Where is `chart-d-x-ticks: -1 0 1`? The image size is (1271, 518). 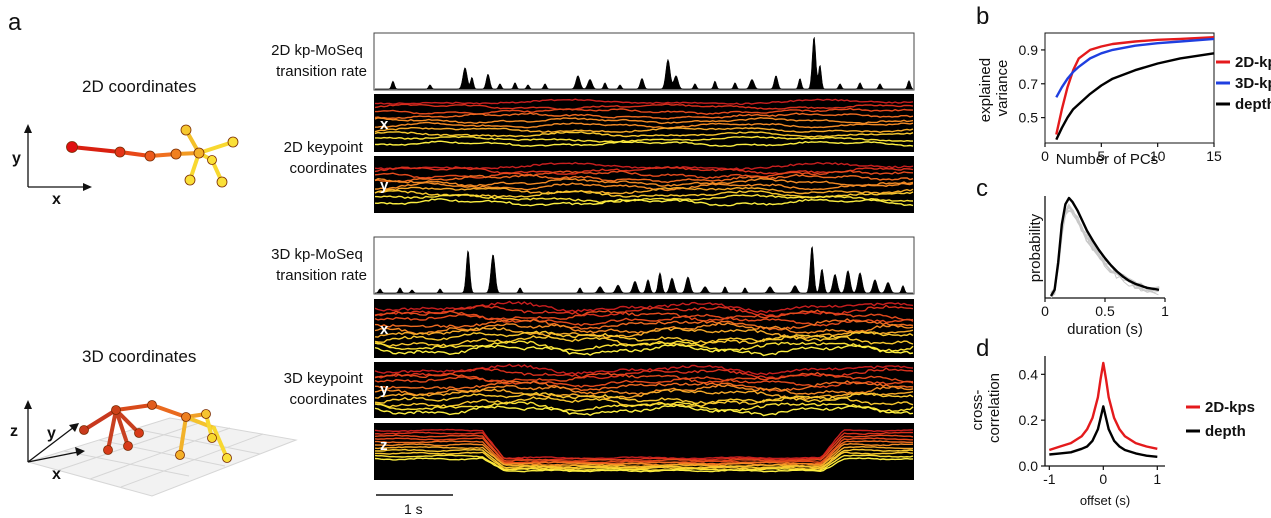 chart-d-x-ticks: -1 0 1 is located at coordinates (1102, 476).